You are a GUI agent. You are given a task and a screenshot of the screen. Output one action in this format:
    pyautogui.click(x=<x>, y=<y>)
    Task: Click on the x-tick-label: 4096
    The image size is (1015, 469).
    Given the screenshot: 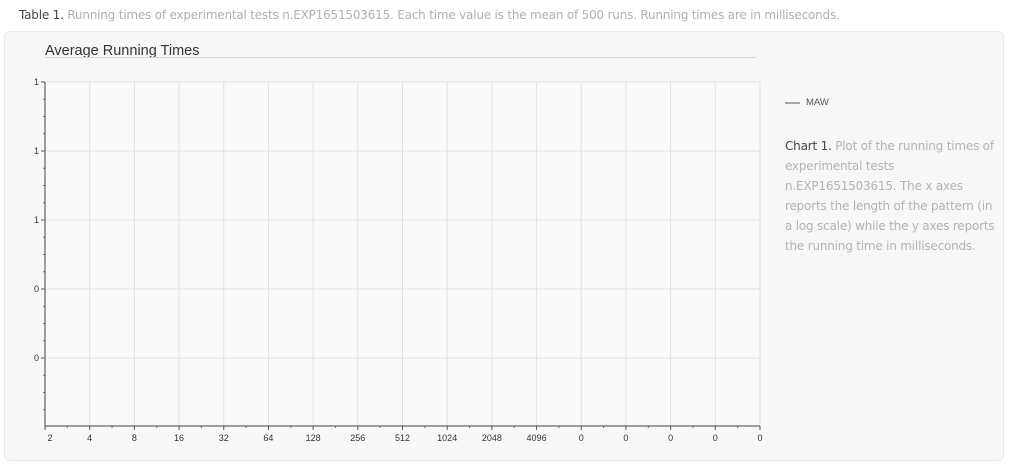 What is the action you would take?
    pyautogui.click(x=537, y=438)
    